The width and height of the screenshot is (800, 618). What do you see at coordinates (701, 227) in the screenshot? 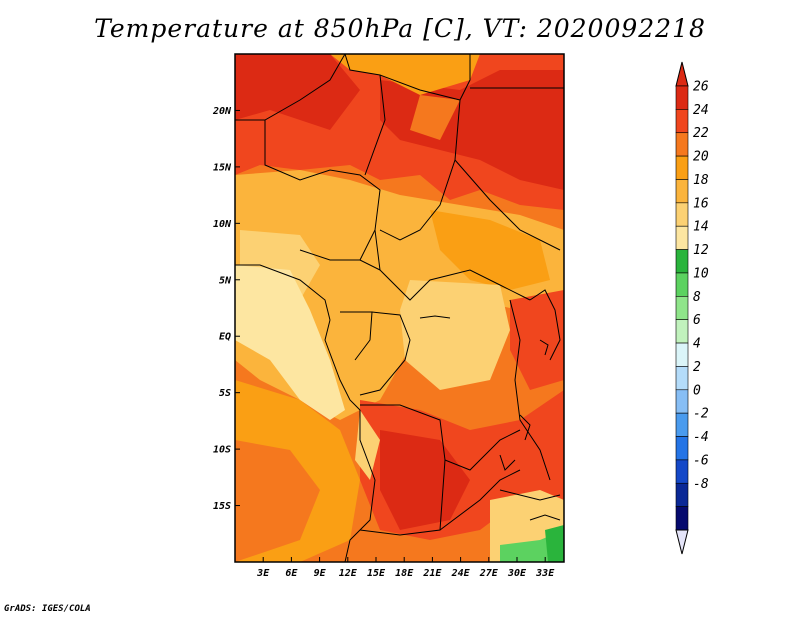
I see `colorbar-label: 14` at bounding box center [701, 227].